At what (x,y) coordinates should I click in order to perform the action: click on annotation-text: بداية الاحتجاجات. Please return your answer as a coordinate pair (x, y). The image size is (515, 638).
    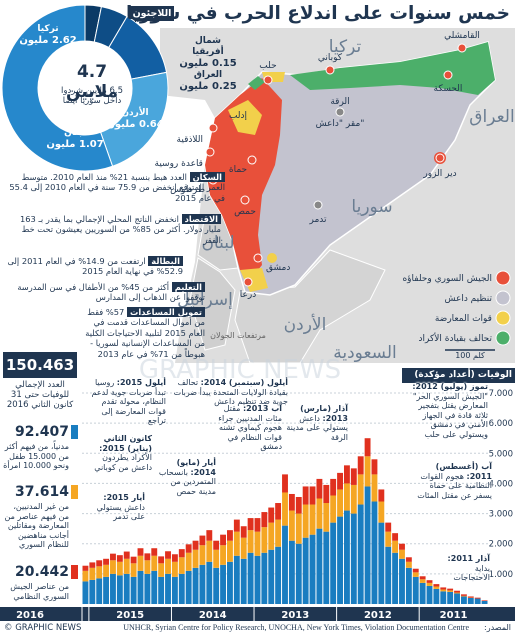
    Looking at the image, I should click on (471, 573).